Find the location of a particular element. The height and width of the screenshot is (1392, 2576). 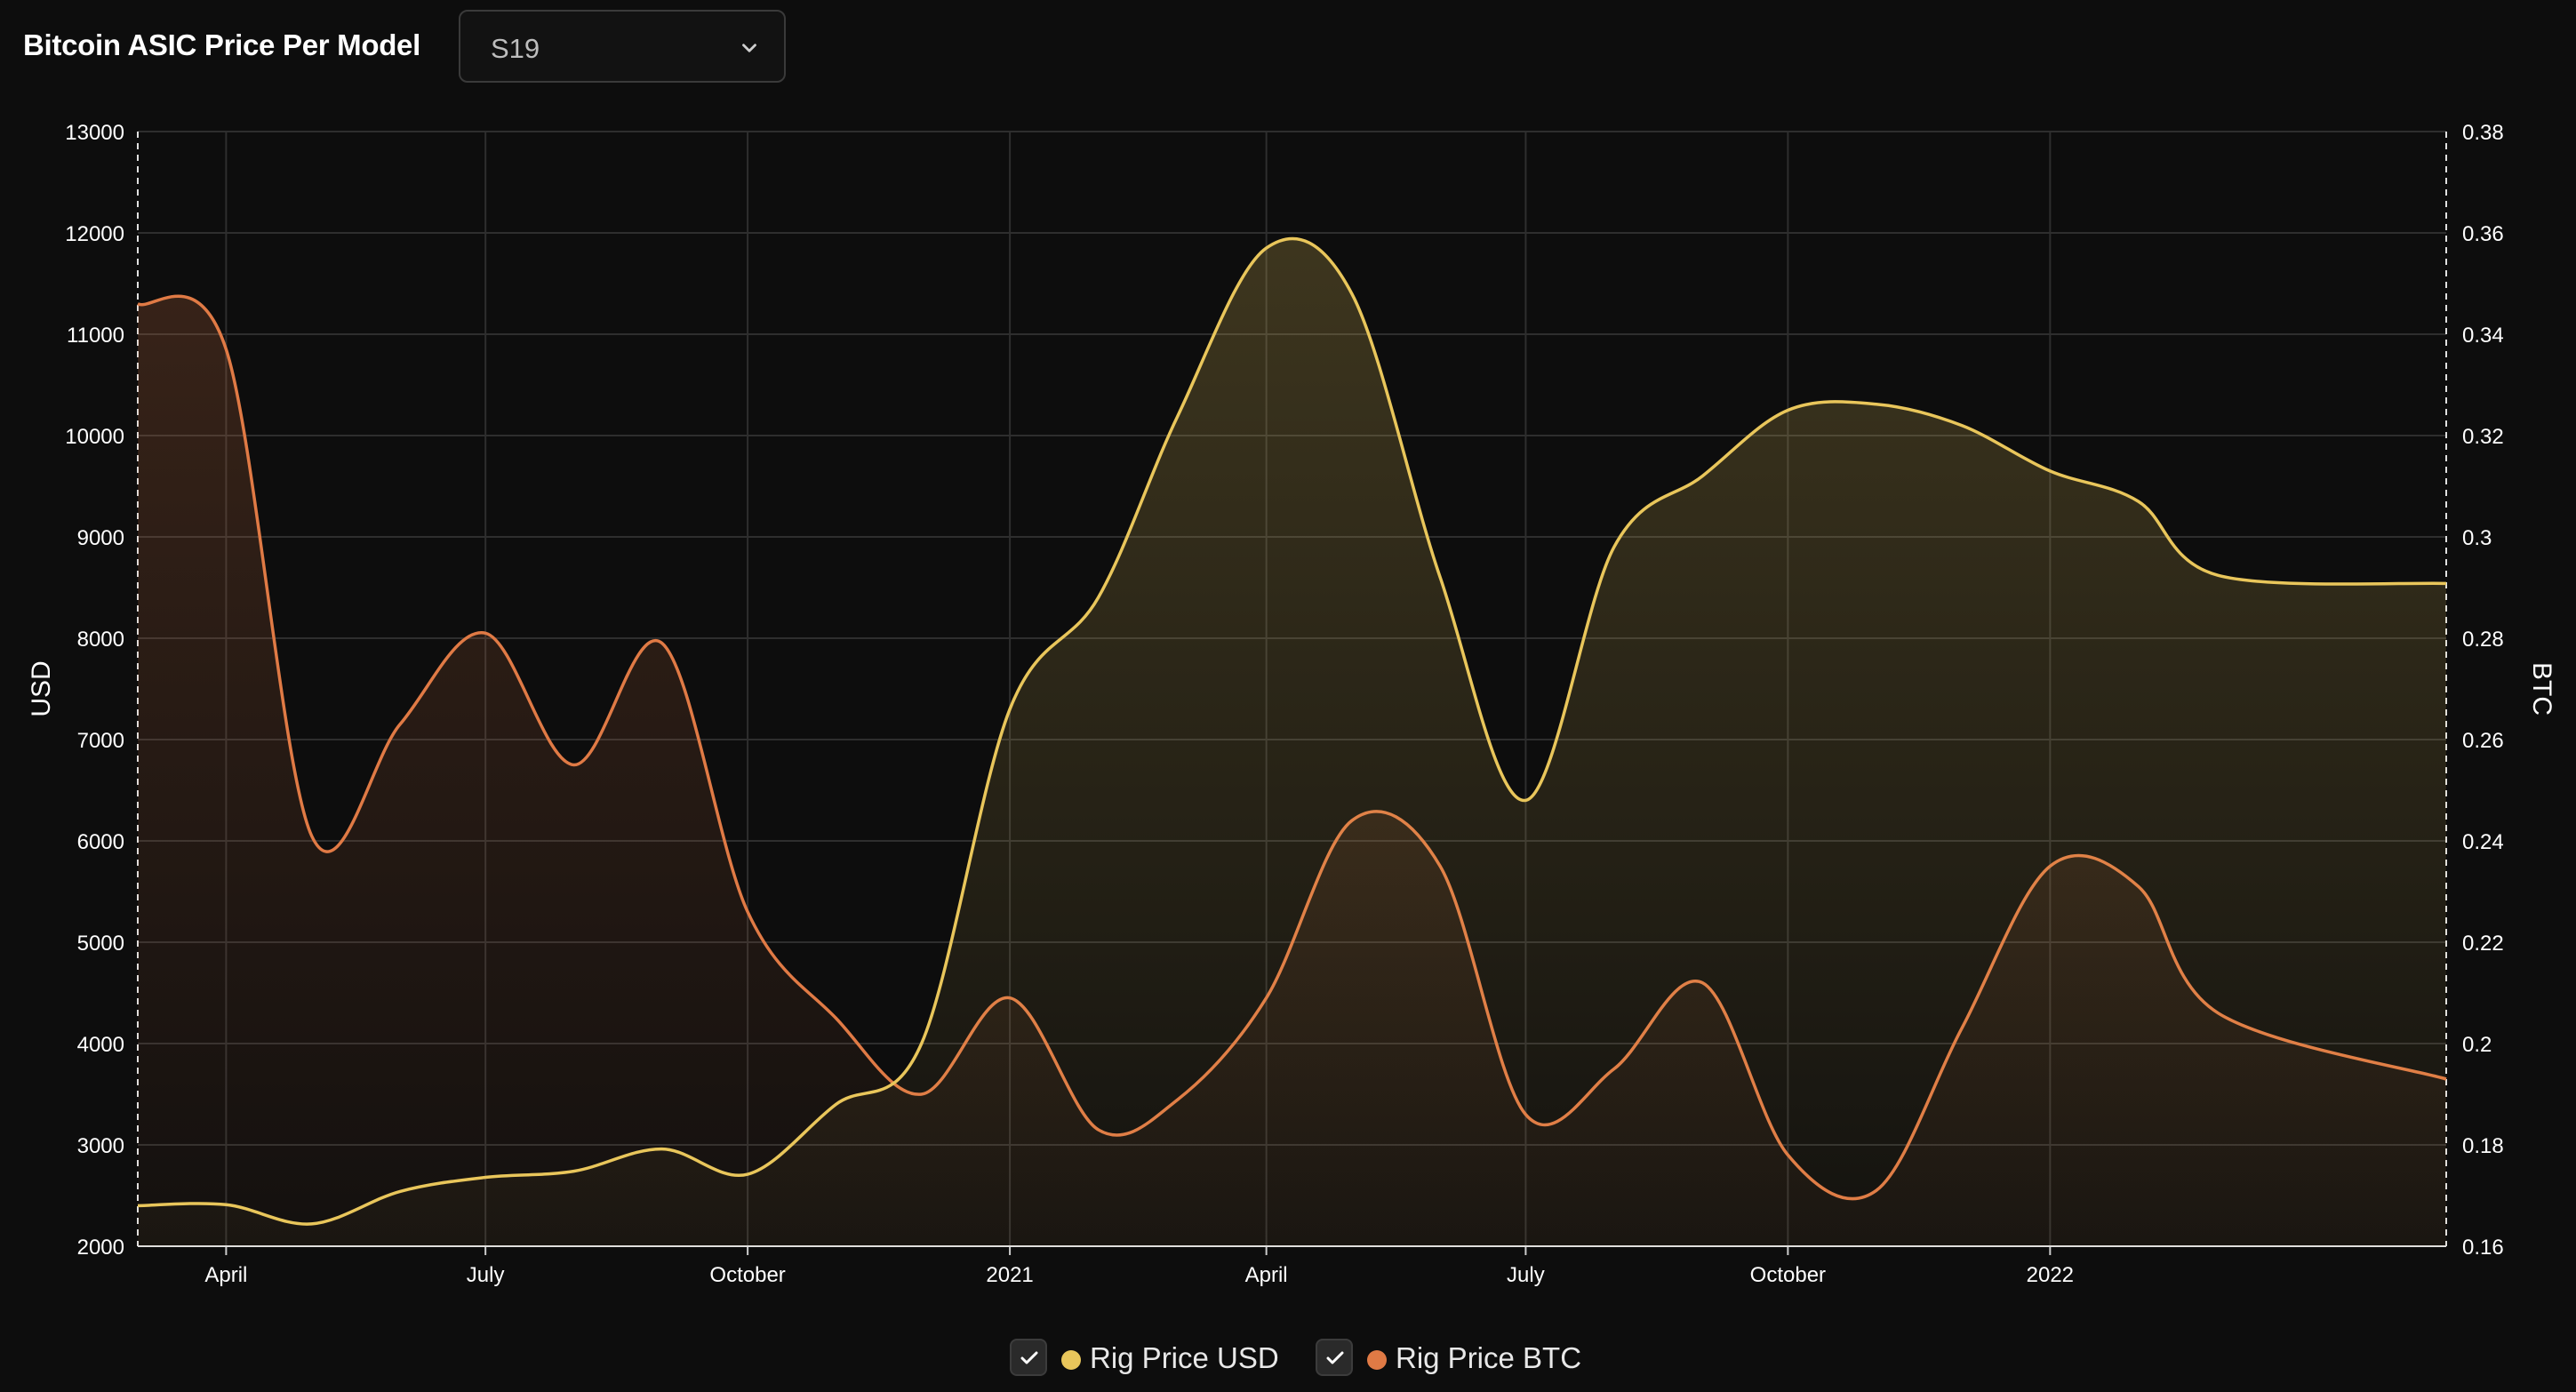

y-tick-label-left: 10000 is located at coordinates (94, 437).